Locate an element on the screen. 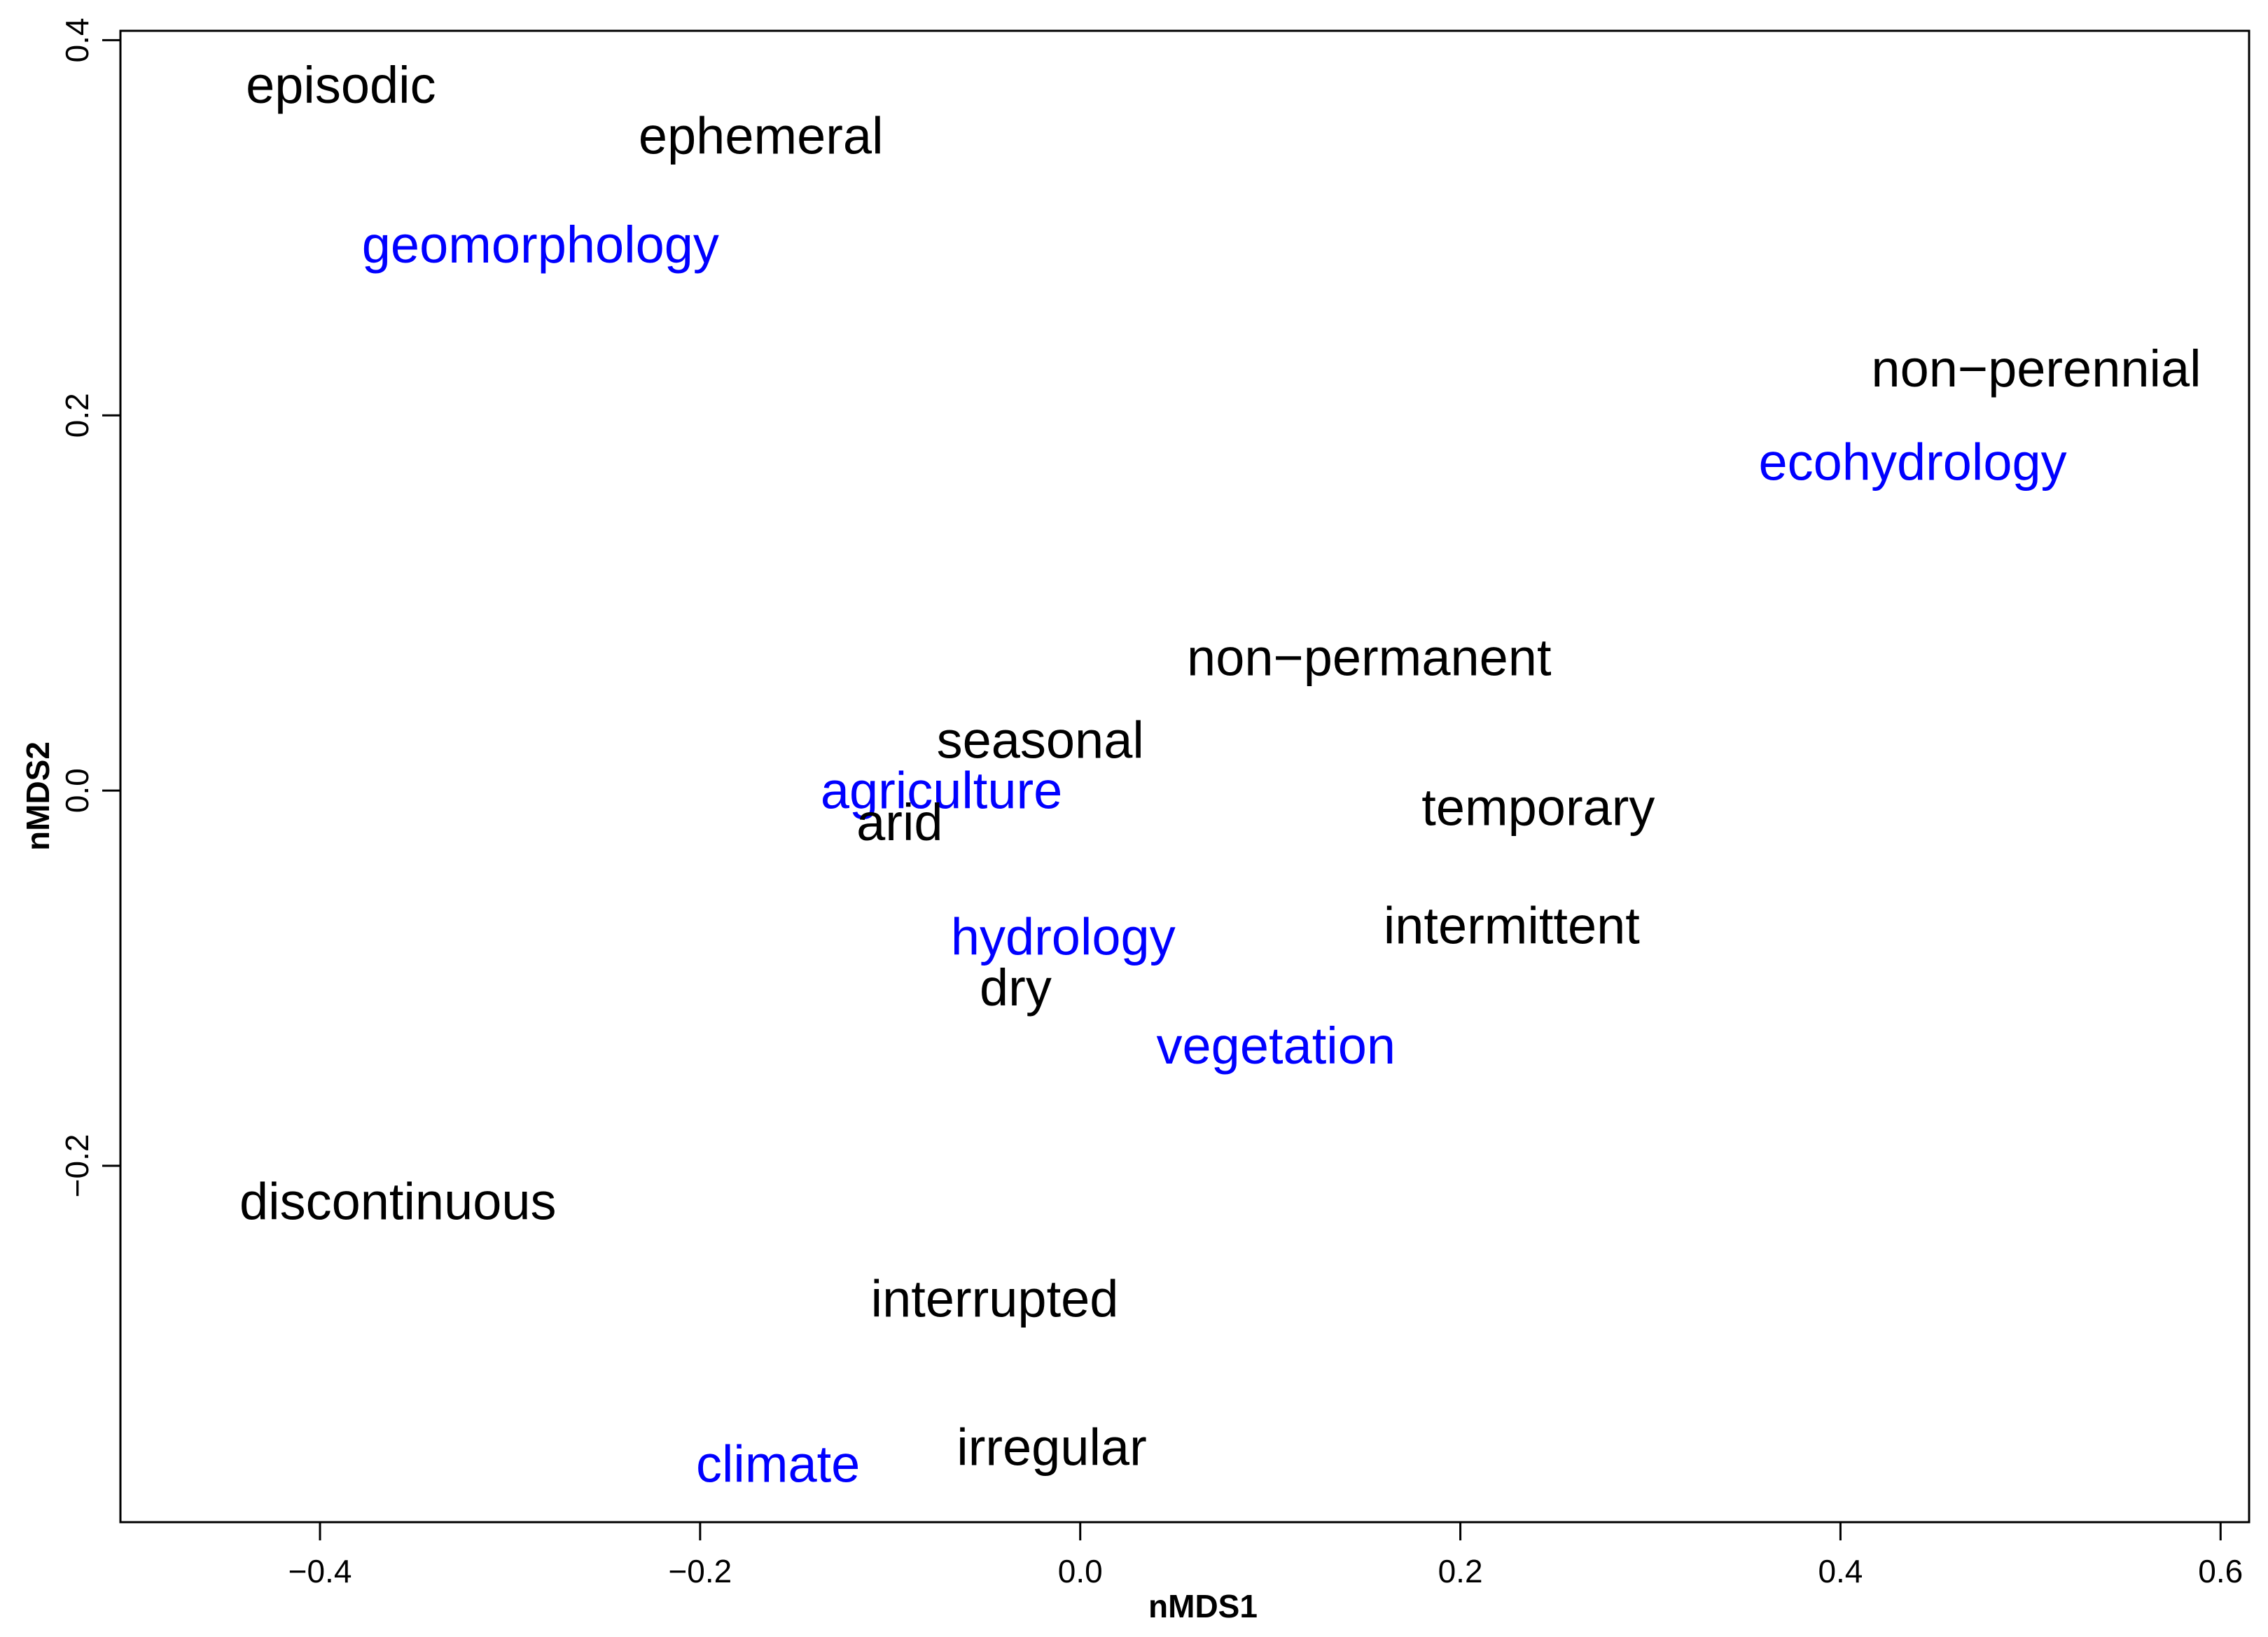 The height and width of the screenshot is (1637, 2268). point-label-discipline: climate is located at coordinates (778, 1464).